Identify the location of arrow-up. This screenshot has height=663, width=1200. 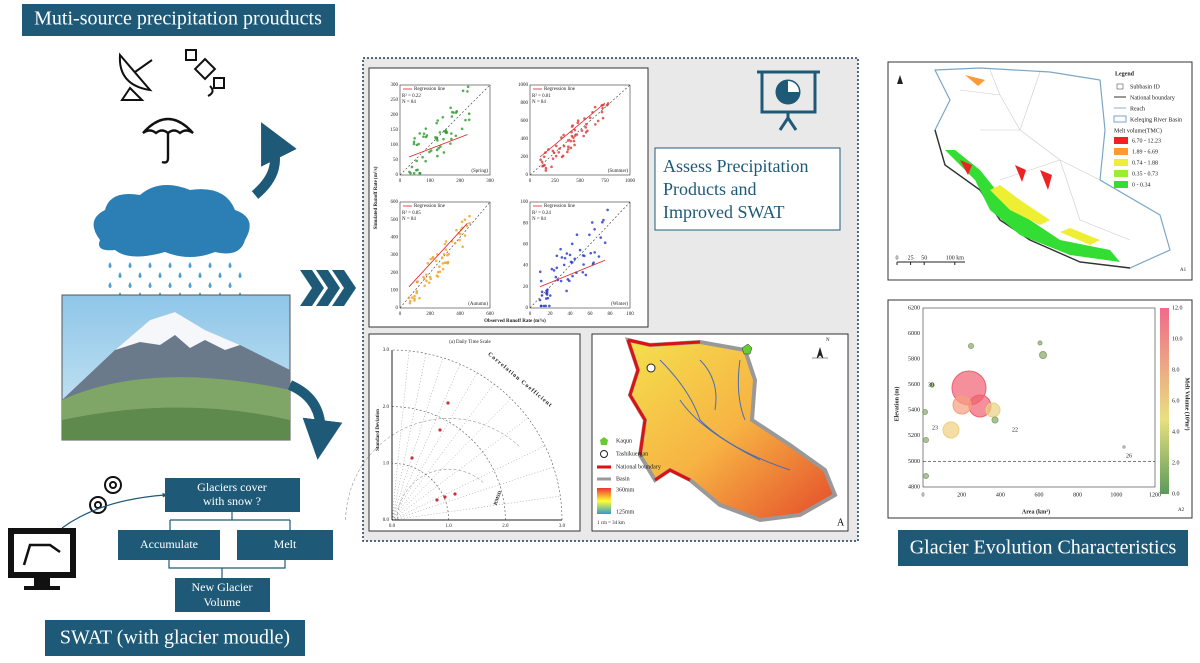
(274, 160).